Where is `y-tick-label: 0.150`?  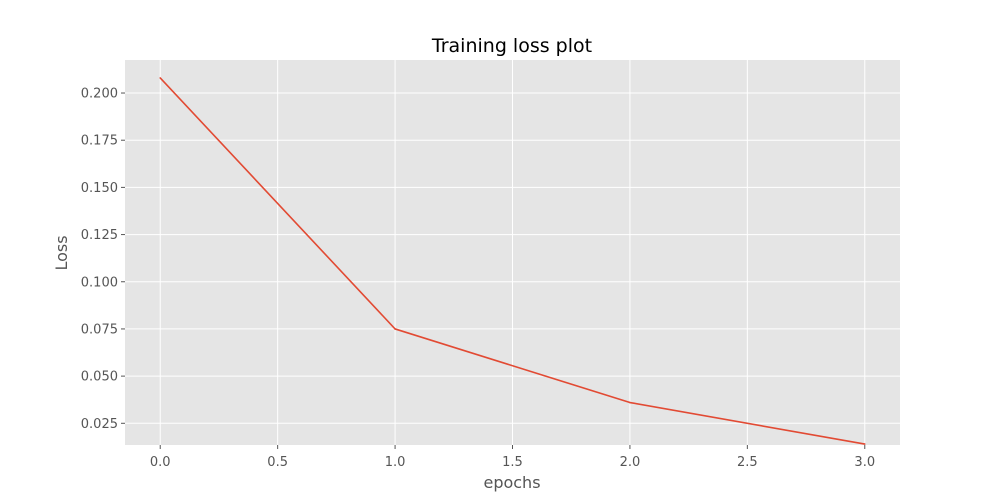
y-tick-label: 0.150 is located at coordinates (99, 188).